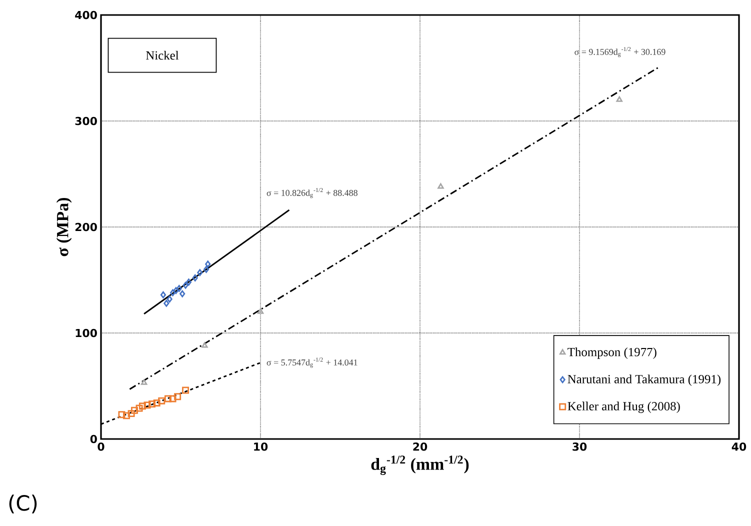 The width and height of the screenshot is (751, 526). I want to click on annotation: σ = 10.826d$_{g}$$^{-1/2}$ + 88.488, so click(312, 193).